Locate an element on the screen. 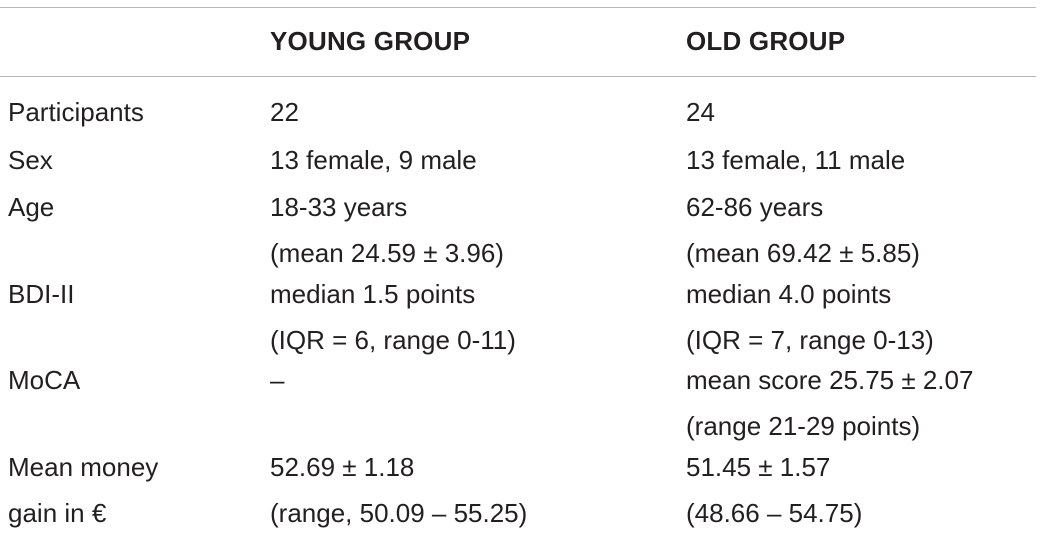 This screenshot has width=1040, height=536. header-rule is located at coordinates (518, 76).